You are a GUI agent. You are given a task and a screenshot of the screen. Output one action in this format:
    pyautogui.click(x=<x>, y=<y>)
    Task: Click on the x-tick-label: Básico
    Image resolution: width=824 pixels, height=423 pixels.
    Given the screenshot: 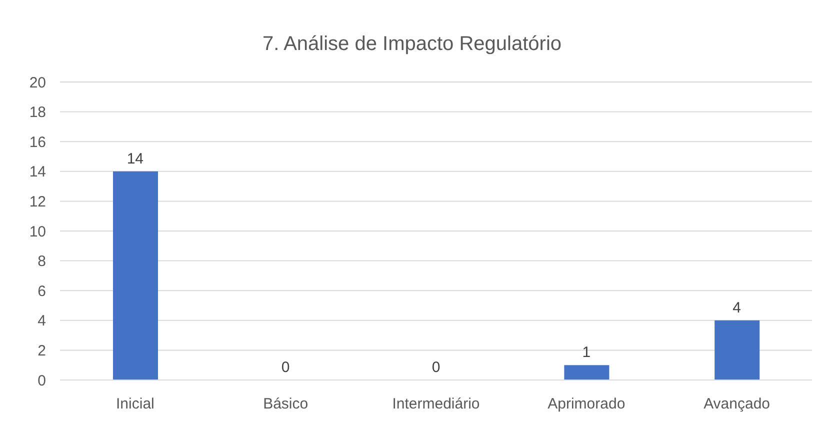 What is the action you would take?
    pyautogui.click(x=285, y=404)
    